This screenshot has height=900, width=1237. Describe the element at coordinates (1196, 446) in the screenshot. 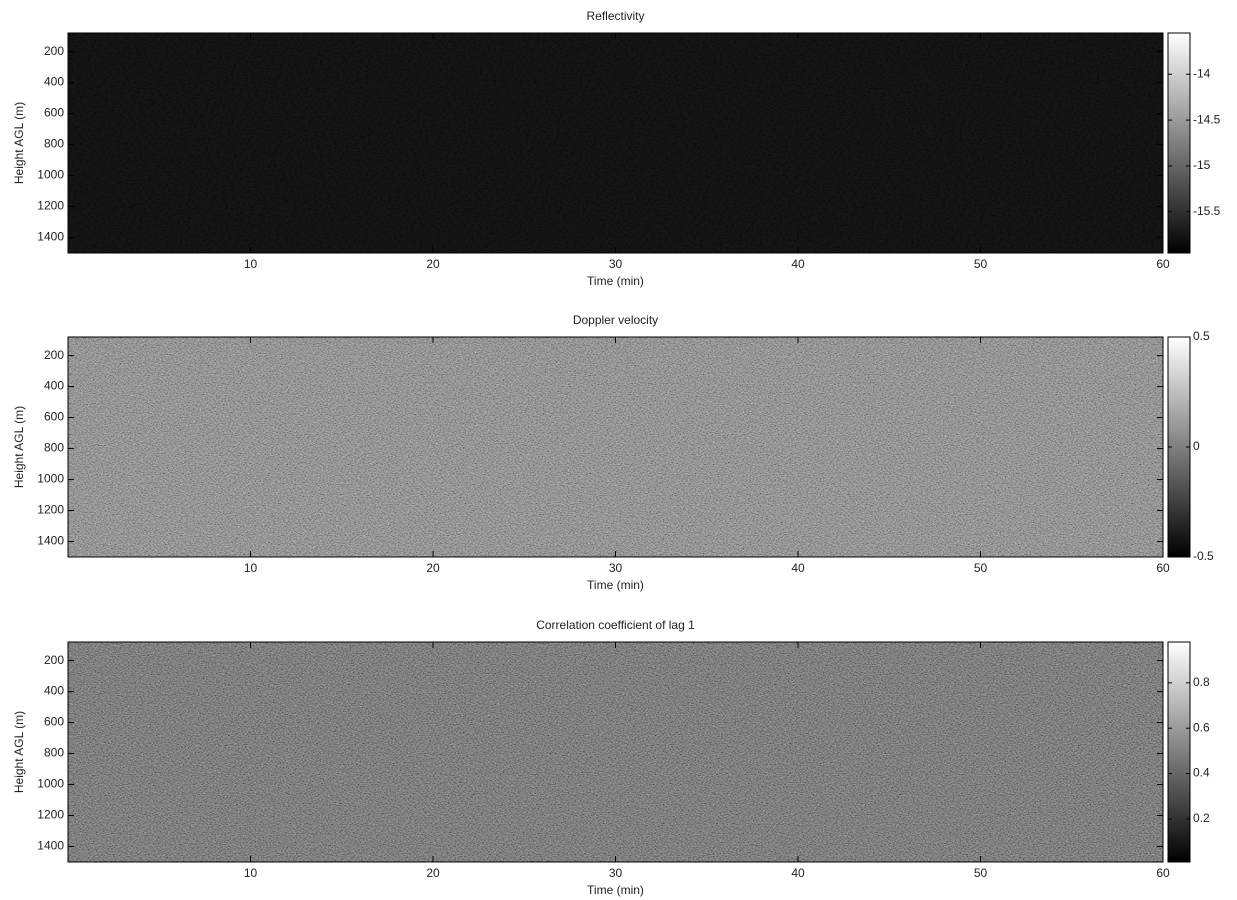

I see `colorbar-tick-label: 0` at that location.